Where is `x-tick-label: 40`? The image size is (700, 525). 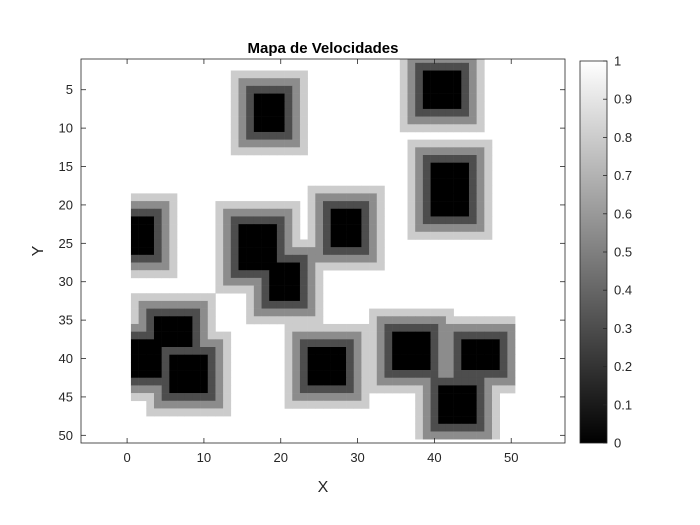
x-tick-label: 40 is located at coordinates (434, 457).